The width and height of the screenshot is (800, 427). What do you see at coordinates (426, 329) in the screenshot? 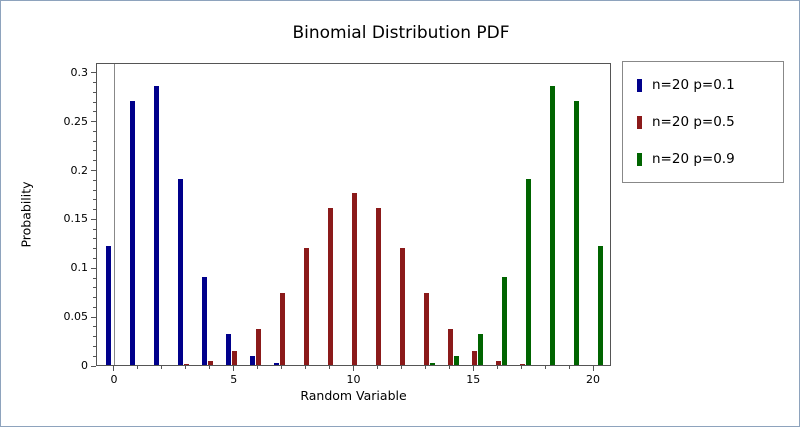
I see `bar-n-20-p-0.5-x13` at bounding box center [426, 329].